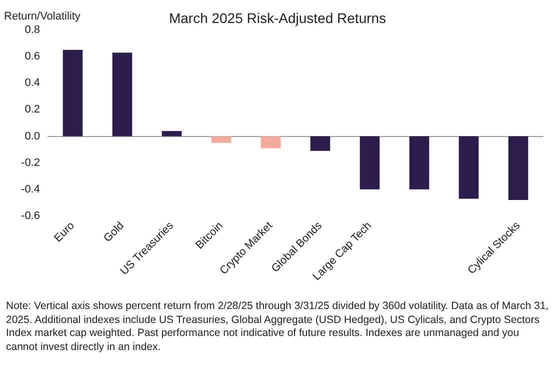  I want to click on y-tick-label: 0.0, so click(32, 136).